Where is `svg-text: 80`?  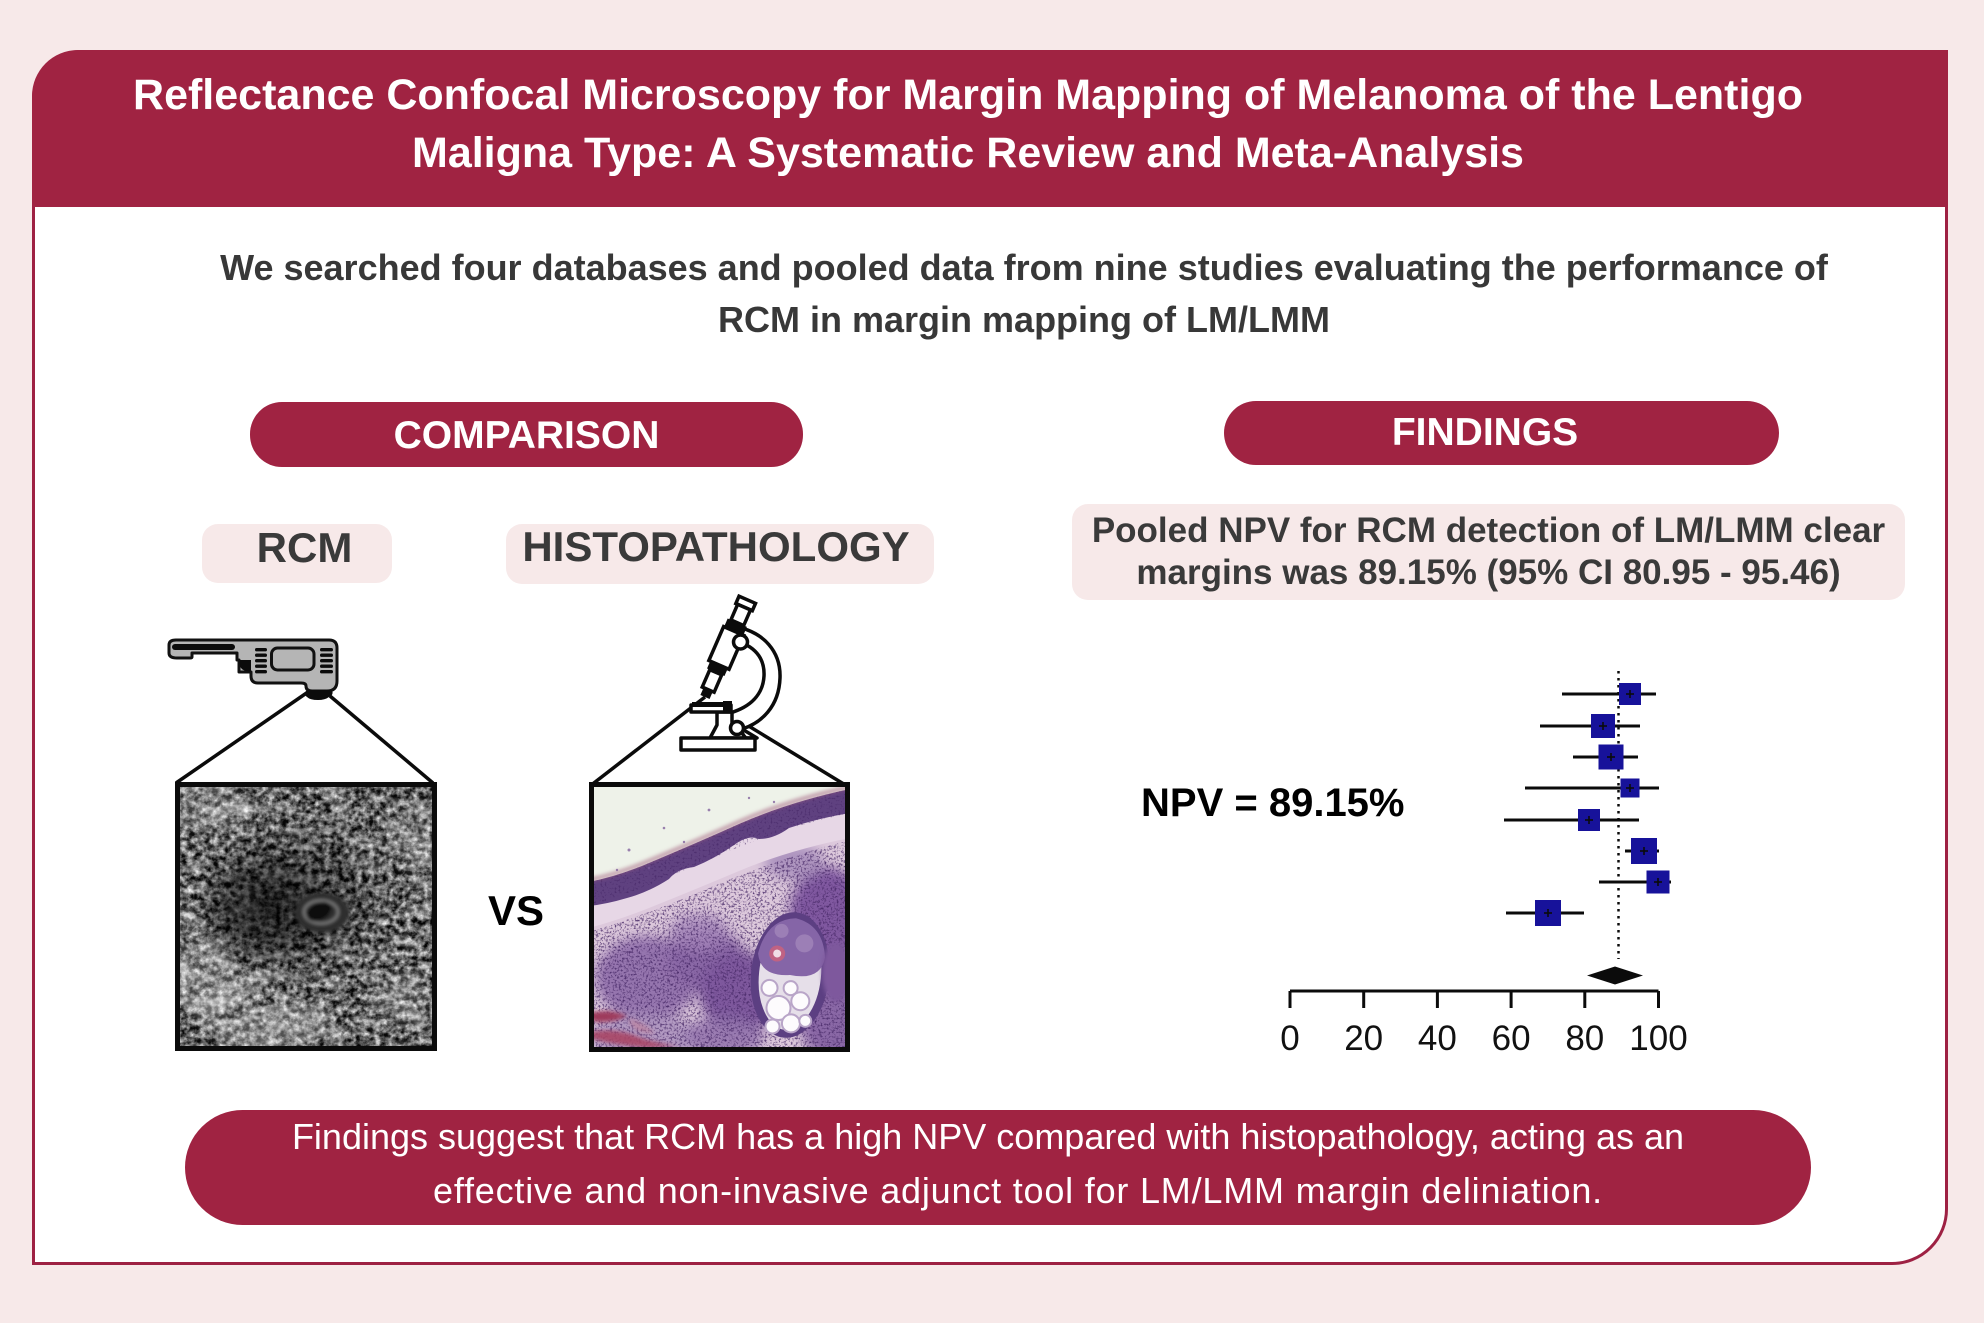 svg-text: 80 is located at coordinates (1584, 1038).